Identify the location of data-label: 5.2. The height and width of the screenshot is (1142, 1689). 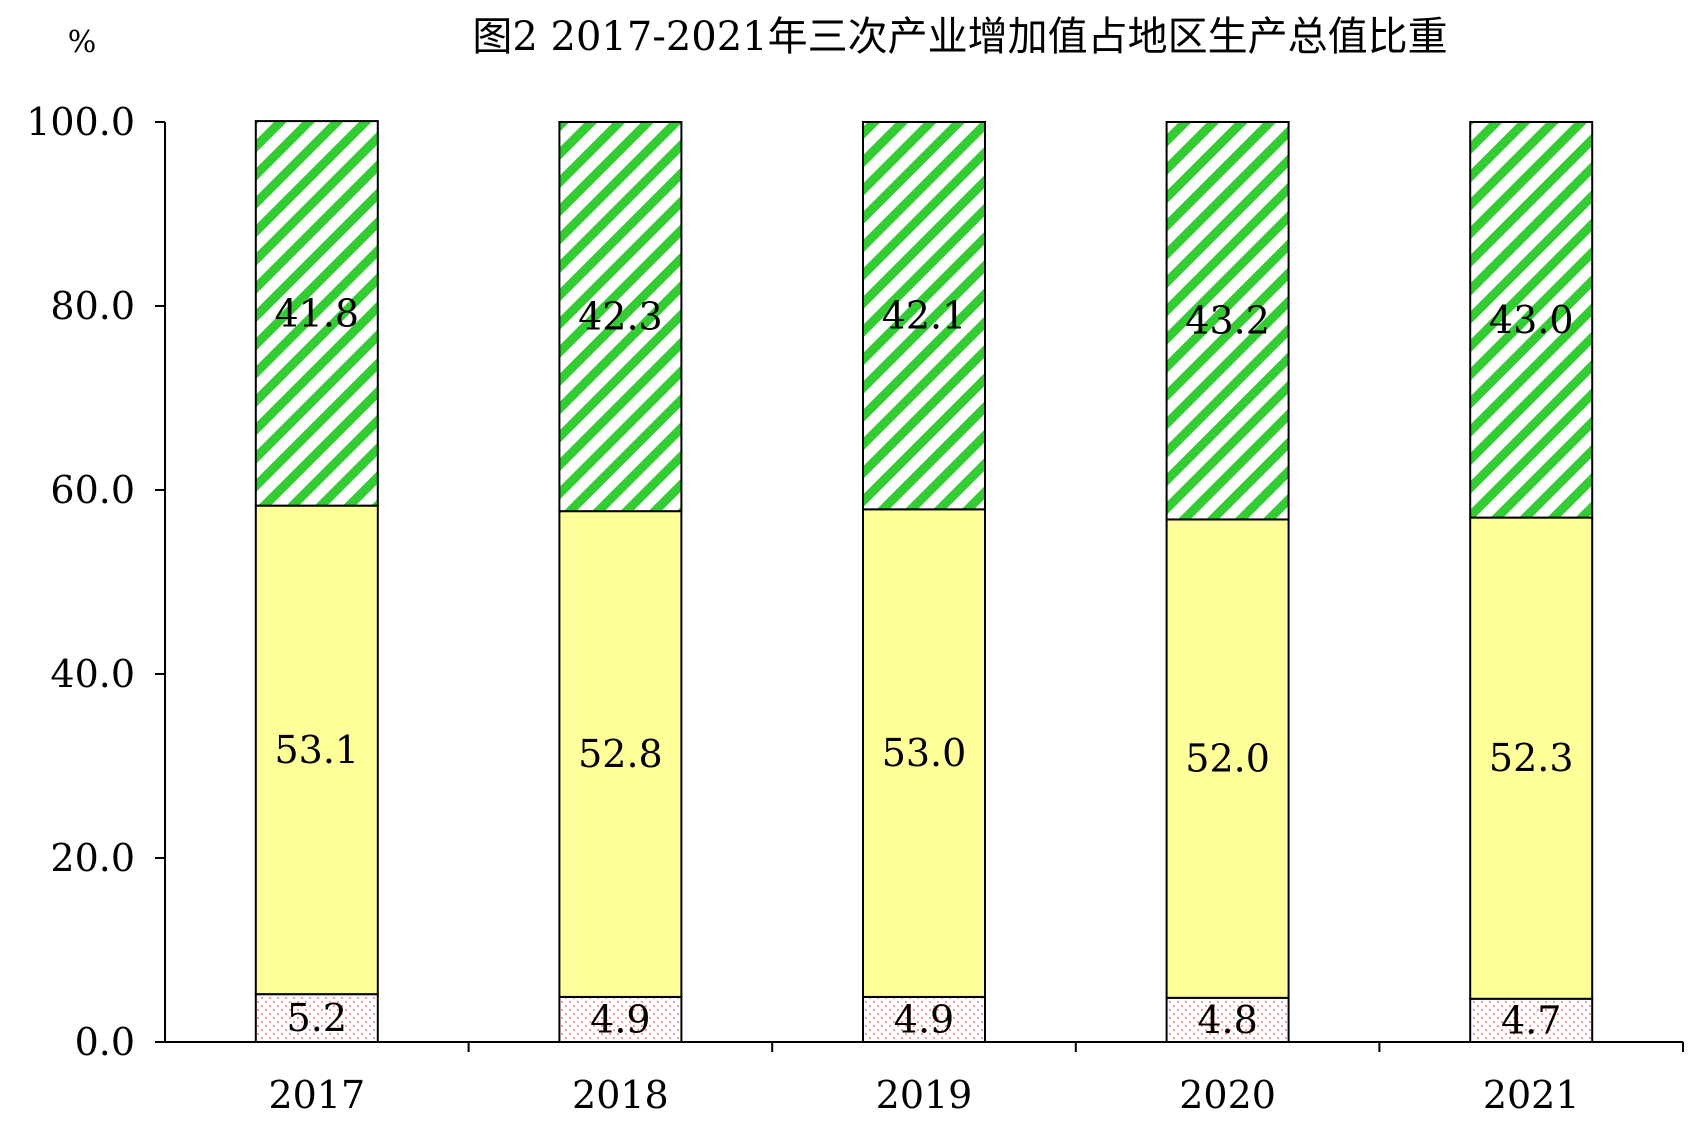
(317, 1018).